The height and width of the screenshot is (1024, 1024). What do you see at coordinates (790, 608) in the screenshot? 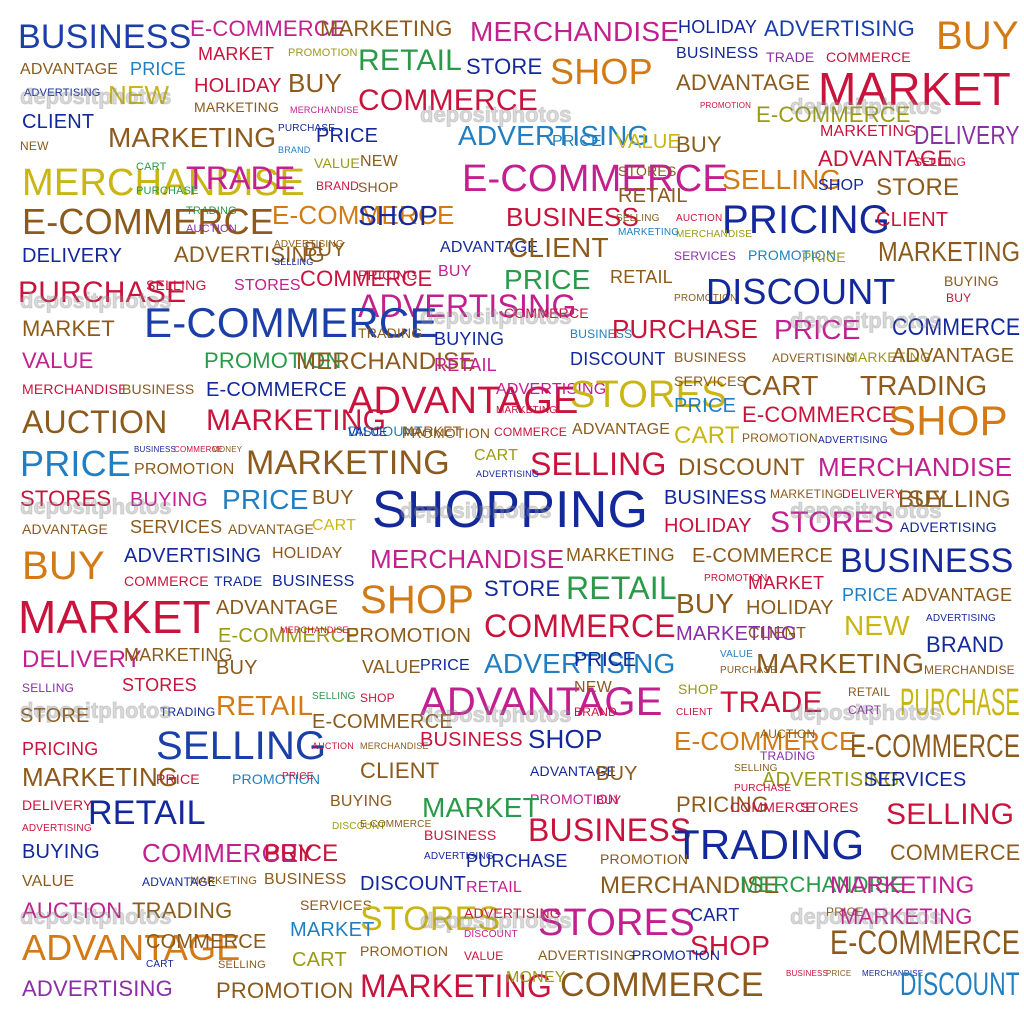
I see `word-holiday: HOLIDAY` at bounding box center [790, 608].